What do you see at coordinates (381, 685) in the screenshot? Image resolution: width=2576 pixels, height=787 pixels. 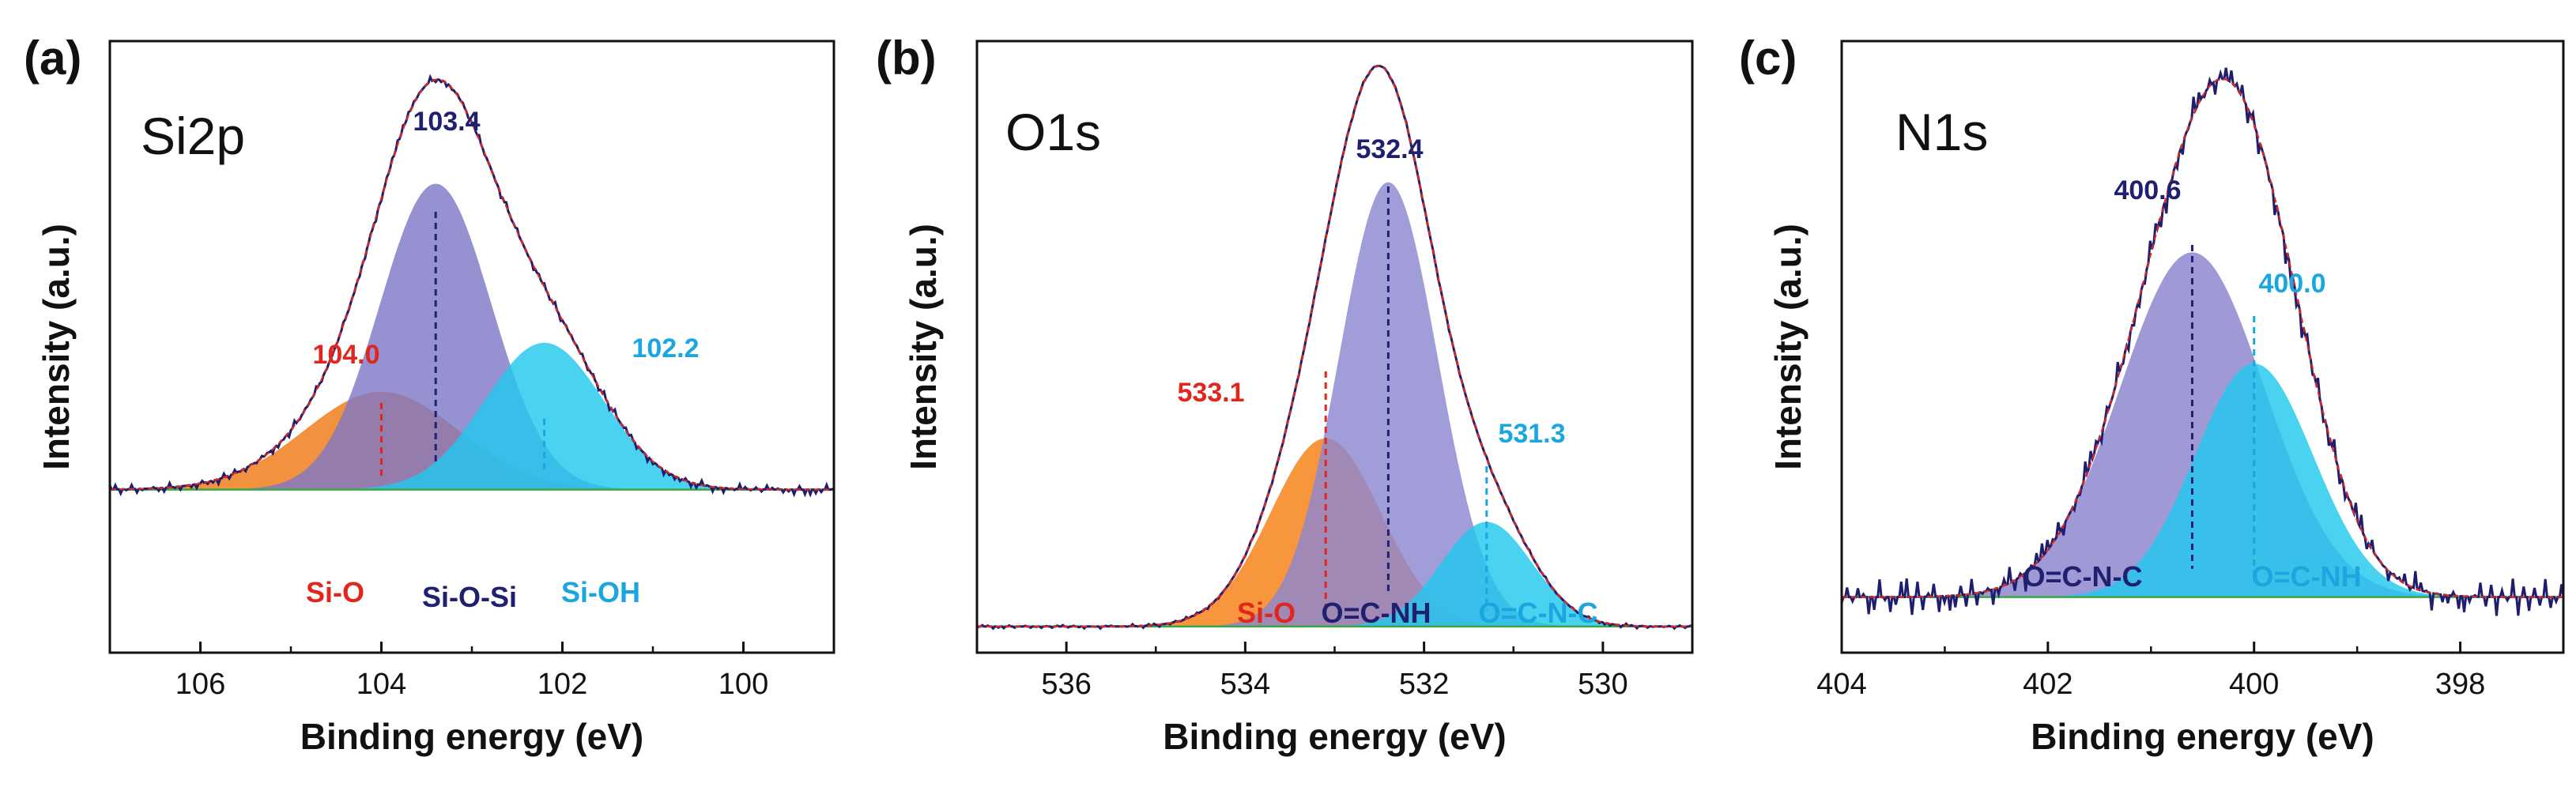 I see `x-tick-label: 104` at bounding box center [381, 685].